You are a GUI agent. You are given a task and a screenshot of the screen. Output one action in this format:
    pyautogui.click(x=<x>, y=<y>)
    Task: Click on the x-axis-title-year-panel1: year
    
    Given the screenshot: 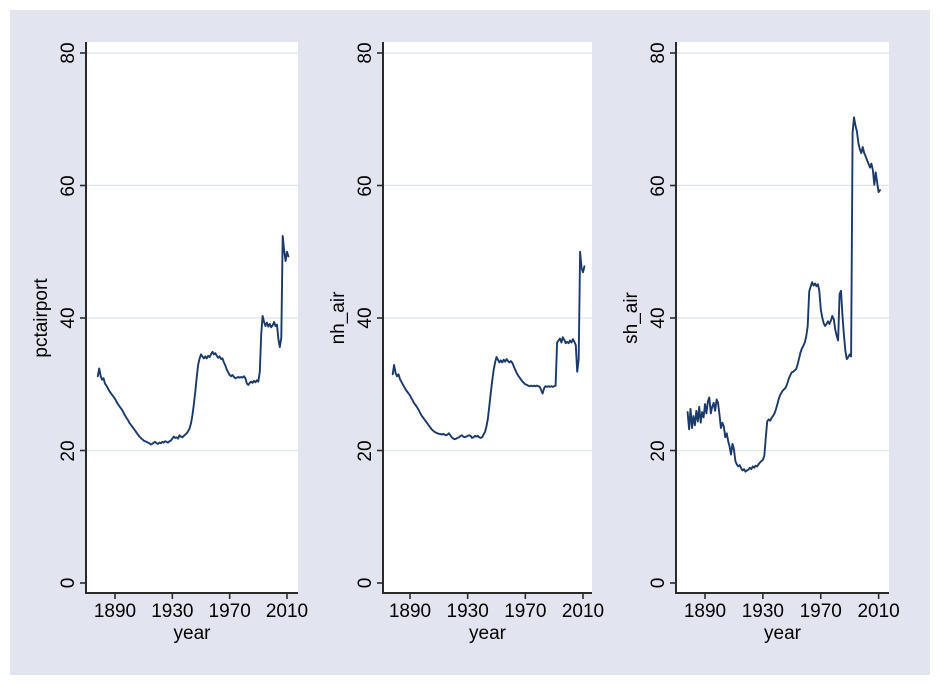 What is the action you would take?
    pyautogui.click(x=192, y=633)
    